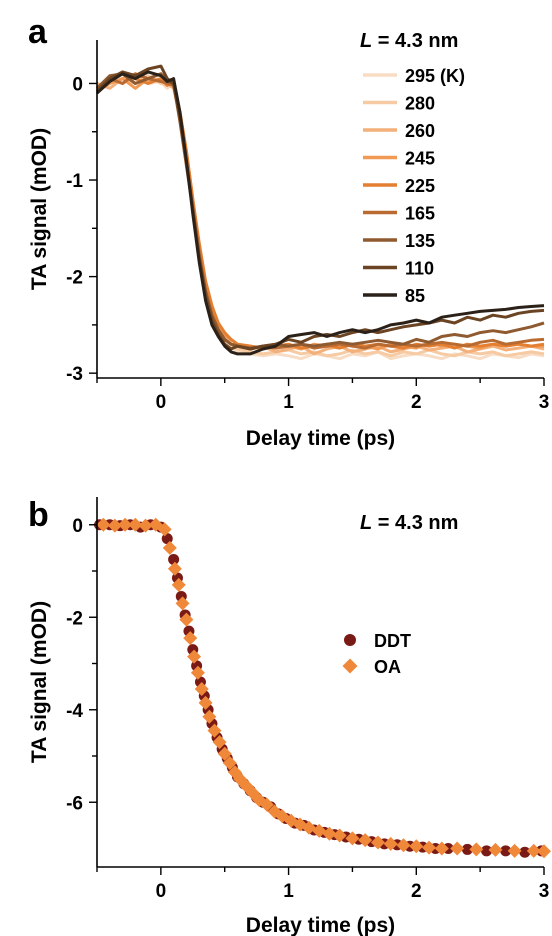 This screenshot has height=936, width=552. What do you see at coordinates (420, 214) in the screenshot?
I see `legend-label: 165` at bounding box center [420, 214].